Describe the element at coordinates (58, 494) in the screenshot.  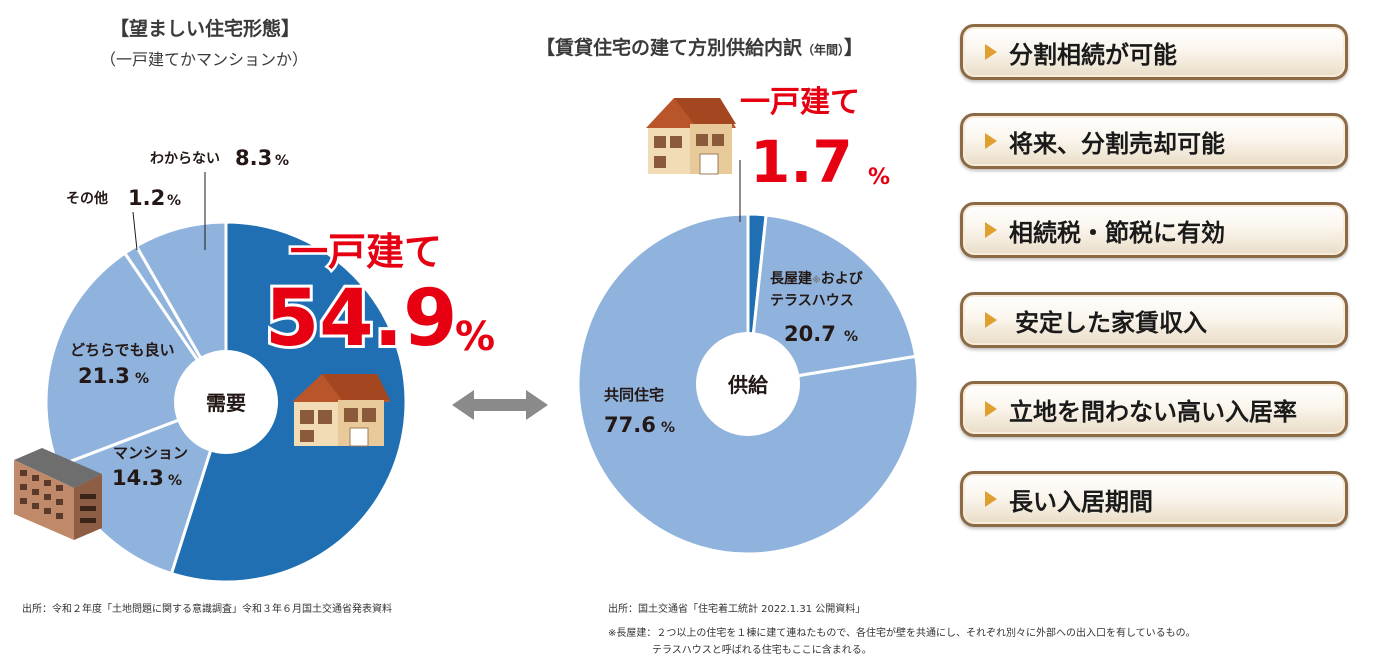
I see `apartment-building-icon` at that location.